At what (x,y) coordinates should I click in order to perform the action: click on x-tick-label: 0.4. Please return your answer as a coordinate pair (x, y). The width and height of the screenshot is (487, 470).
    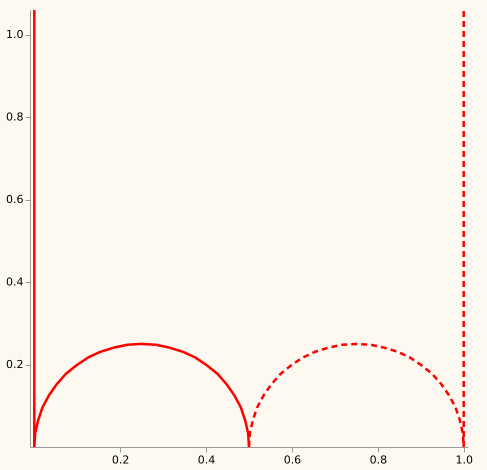
    Looking at the image, I should click on (207, 460).